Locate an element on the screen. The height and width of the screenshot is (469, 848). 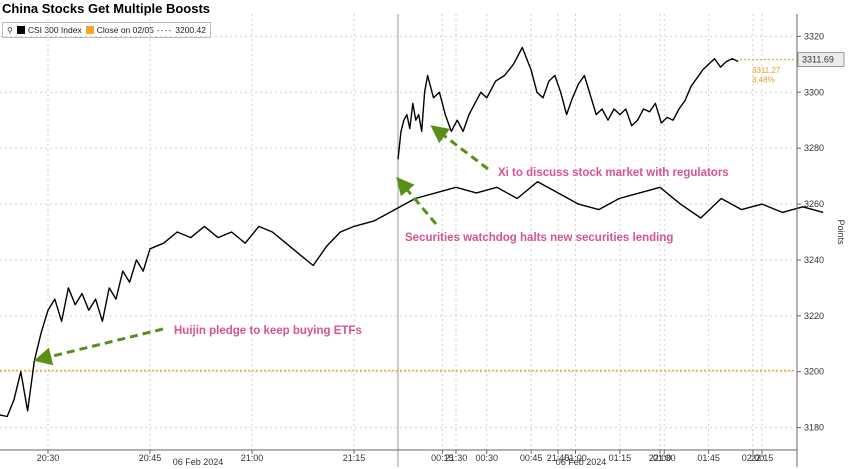
x-tick-label: 02:00 is located at coordinates (753, 458).